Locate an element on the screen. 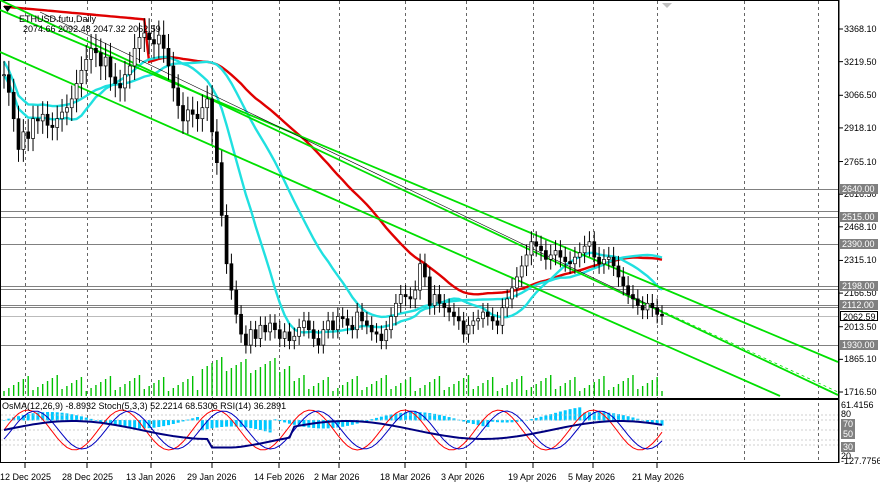  price-tick-label: 2013.50 is located at coordinates (860, 326).